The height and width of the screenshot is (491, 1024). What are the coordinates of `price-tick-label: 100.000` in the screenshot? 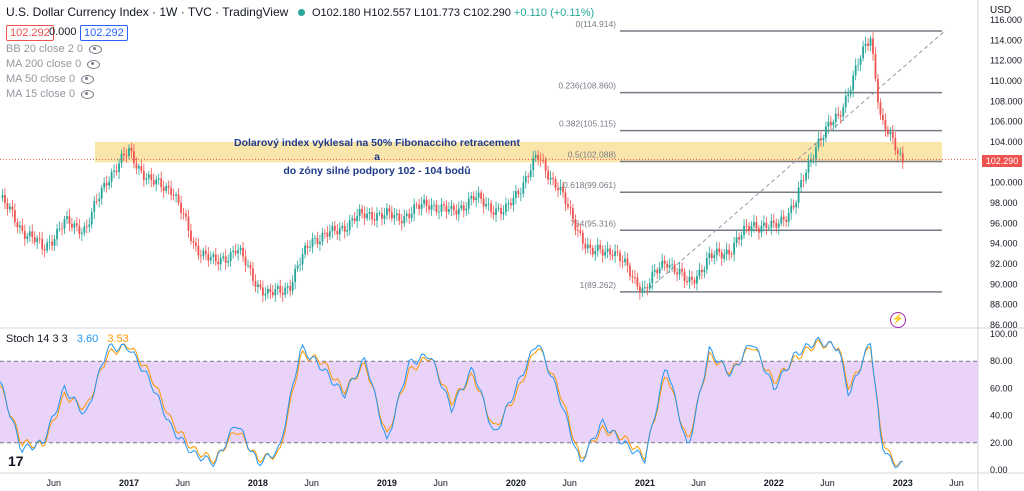 It's located at (1006, 183).